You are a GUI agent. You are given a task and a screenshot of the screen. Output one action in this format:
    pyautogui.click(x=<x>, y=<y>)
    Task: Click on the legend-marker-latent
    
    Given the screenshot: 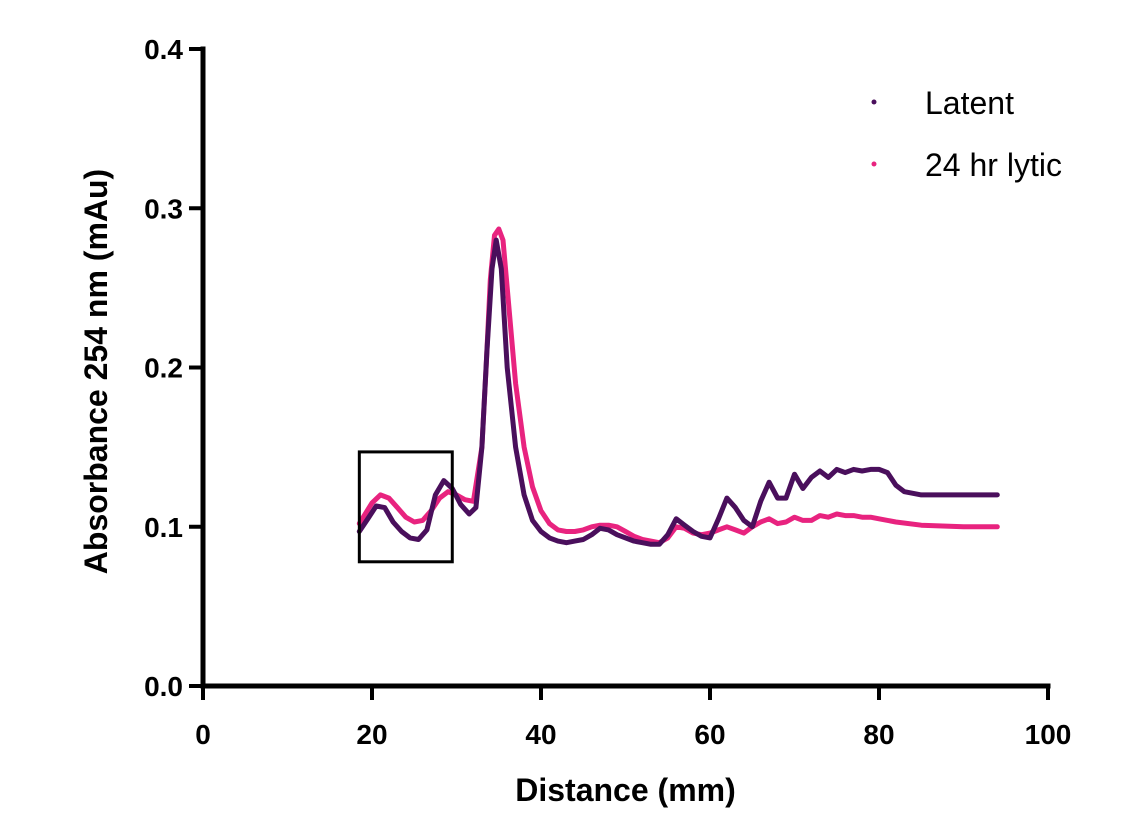 What is the action you would take?
    pyautogui.click(x=874, y=102)
    